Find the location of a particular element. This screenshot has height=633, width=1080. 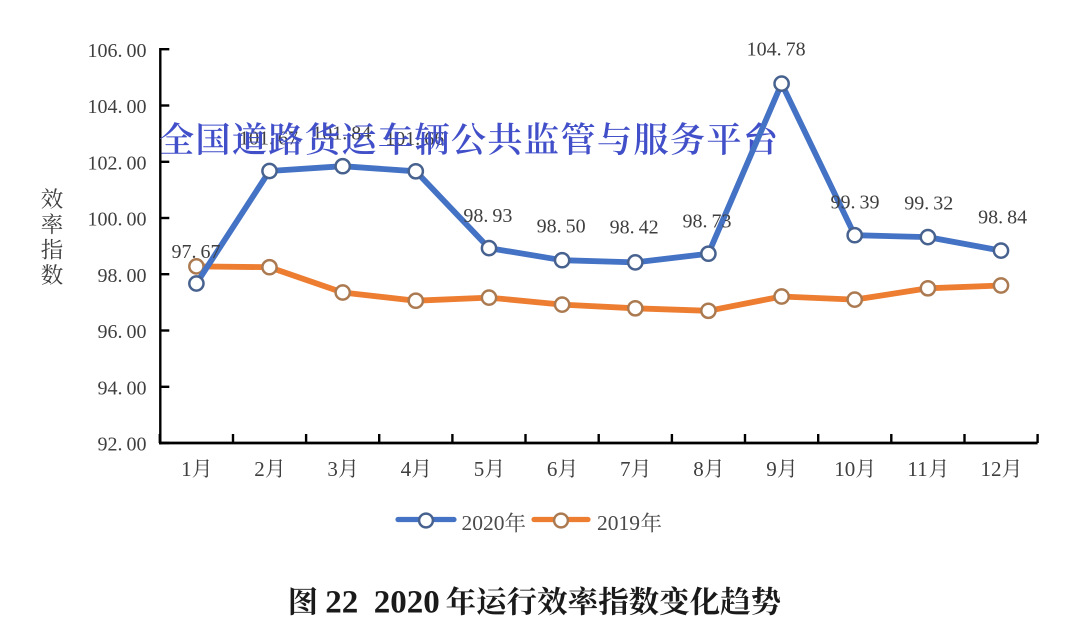

svg-text: 7 is located at coordinates (625, 469).